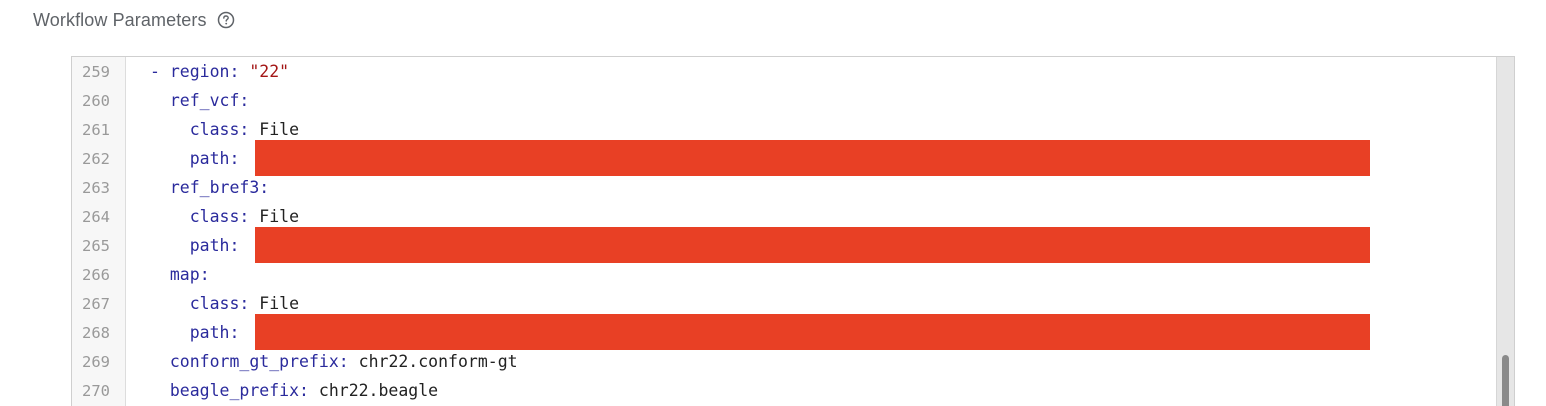  Describe the element at coordinates (784, 100) in the screenshot. I see `code-line: 260 ref_vcf:` at that location.